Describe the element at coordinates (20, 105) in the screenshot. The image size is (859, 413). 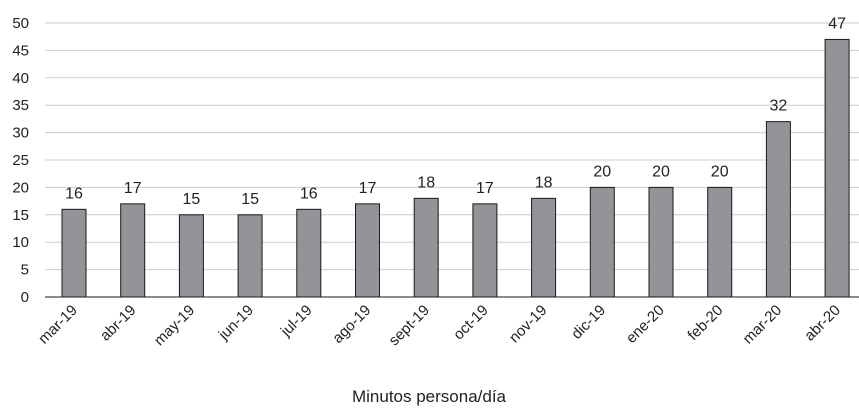
I see `y-tick-label: 35` at that location.